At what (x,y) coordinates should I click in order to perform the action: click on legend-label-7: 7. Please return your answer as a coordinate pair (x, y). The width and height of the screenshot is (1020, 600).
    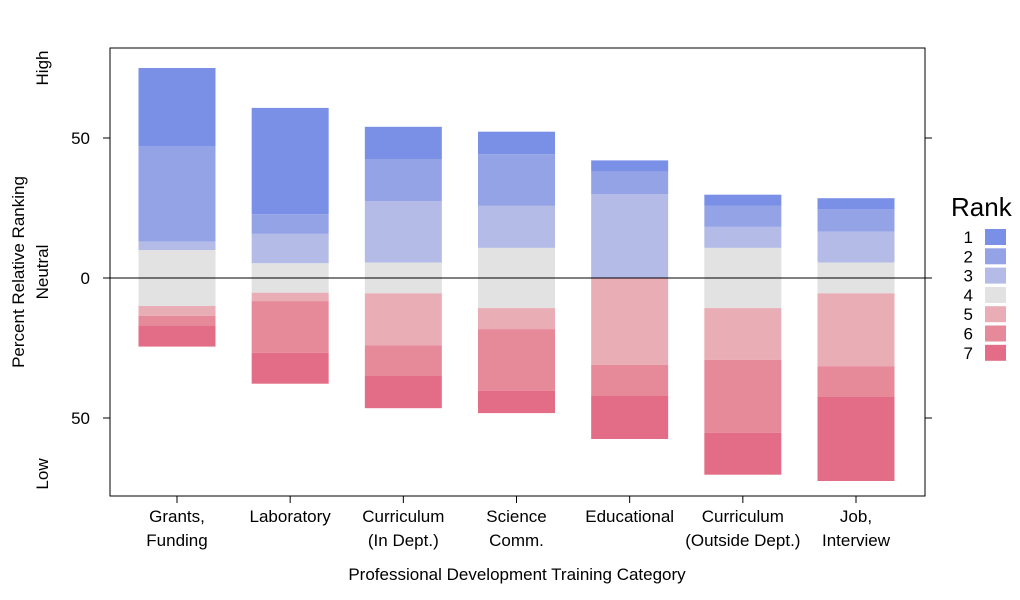
    Looking at the image, I should click on (968, 353).